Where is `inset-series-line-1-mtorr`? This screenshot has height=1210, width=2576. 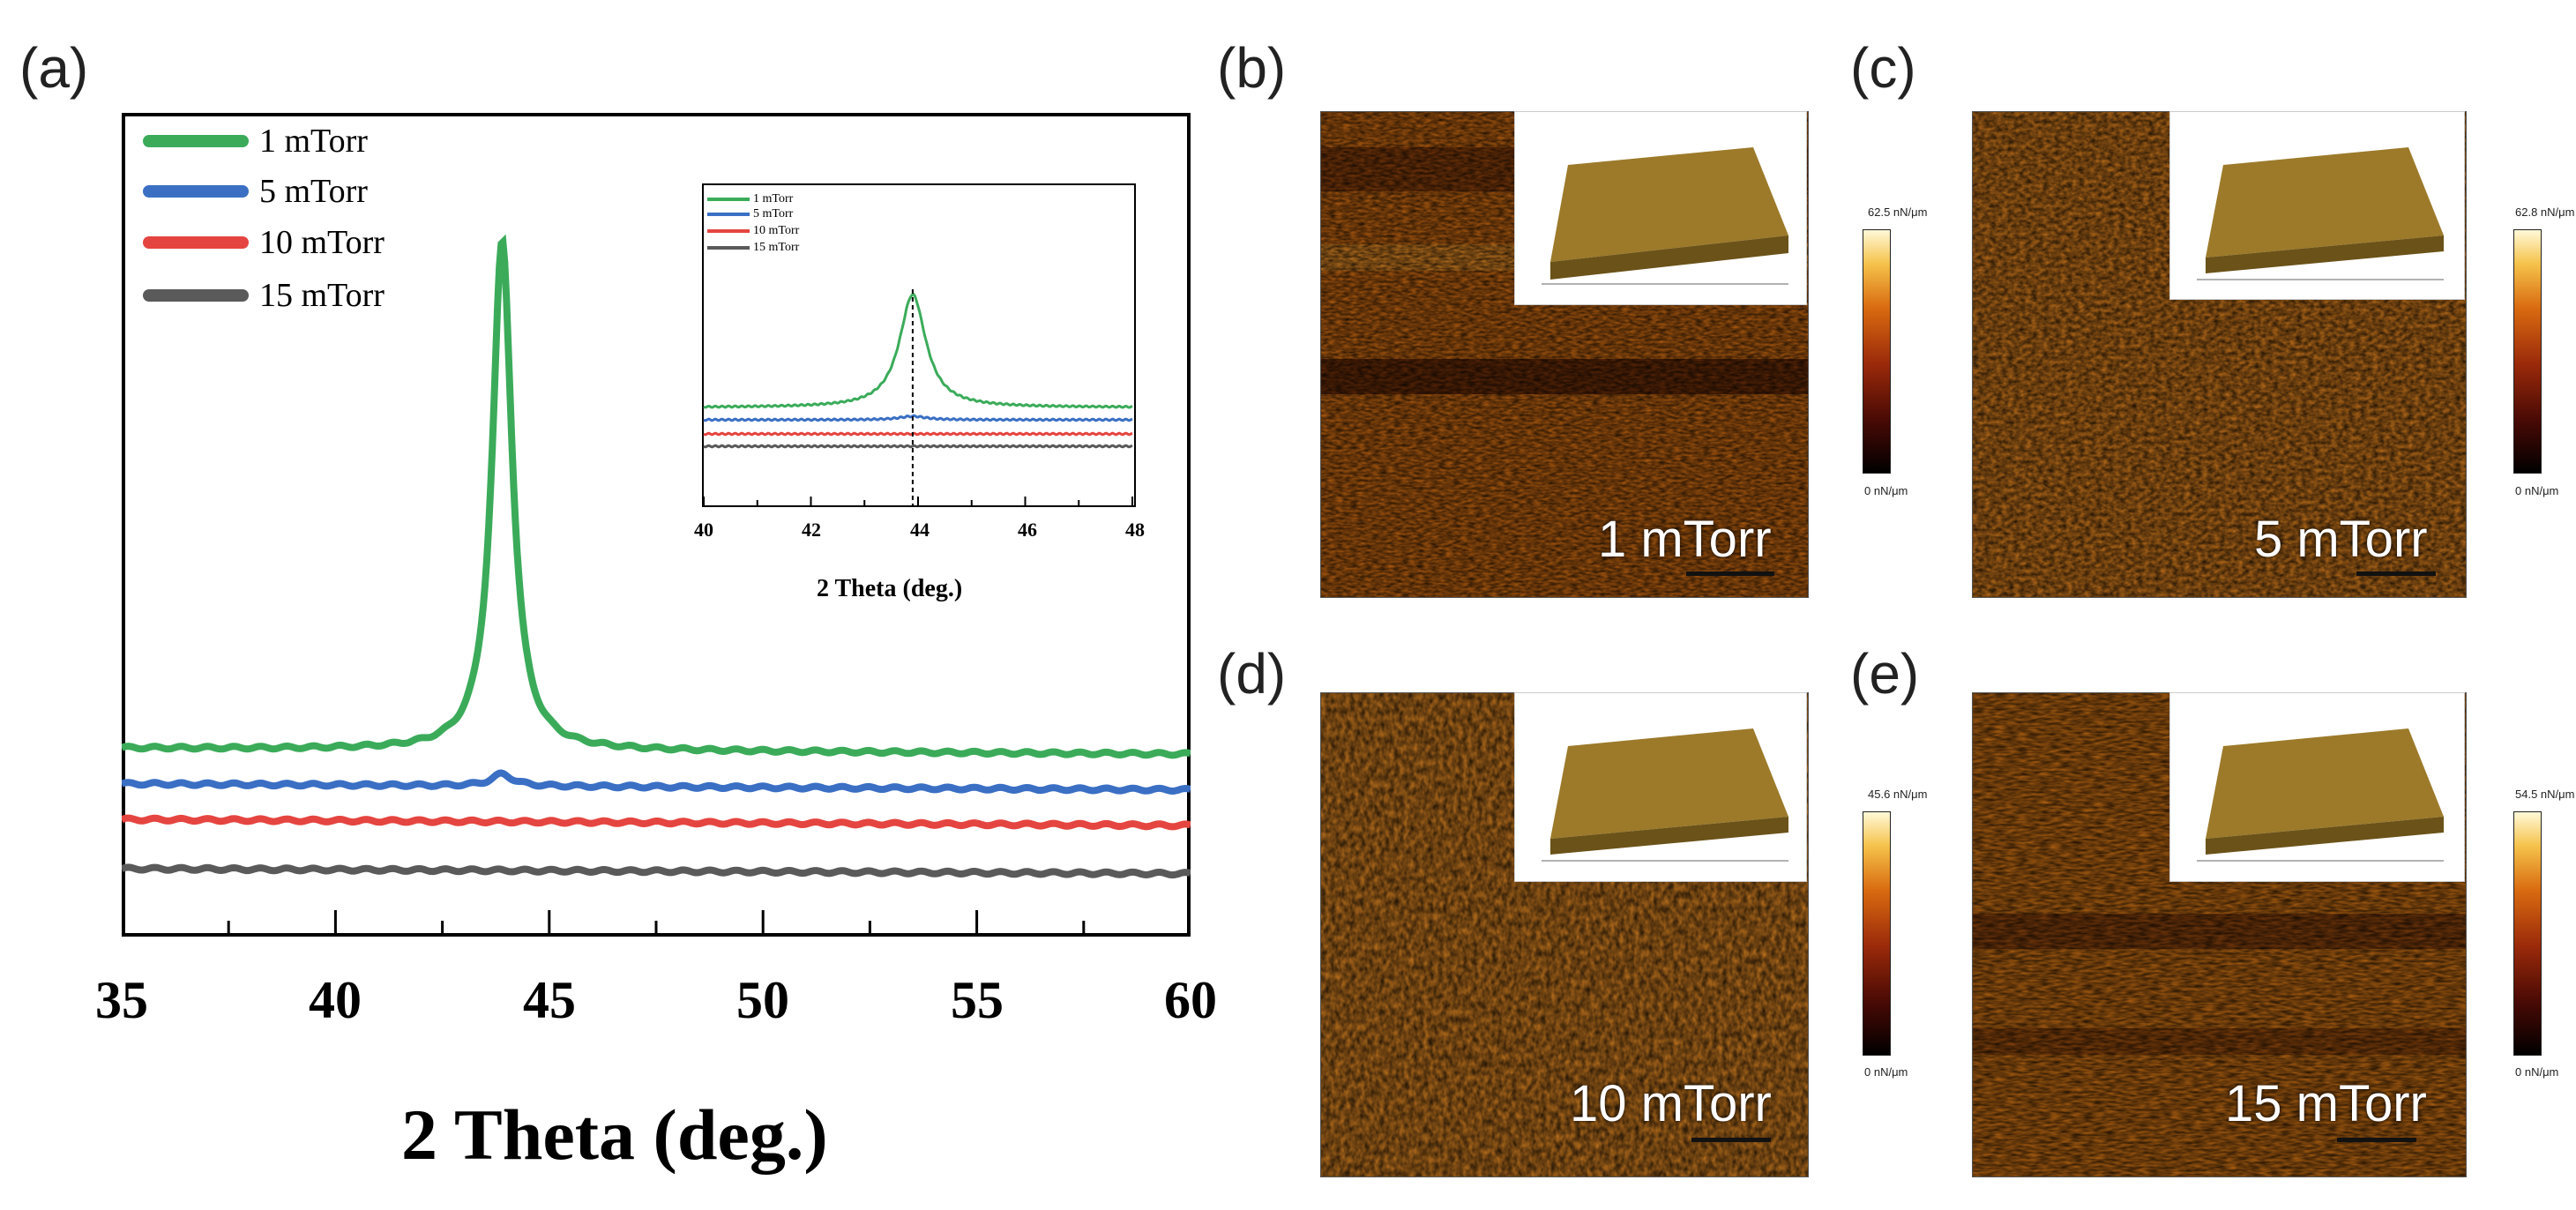 inset-series-line-1-mtorr is located at coordinates (918, 351).